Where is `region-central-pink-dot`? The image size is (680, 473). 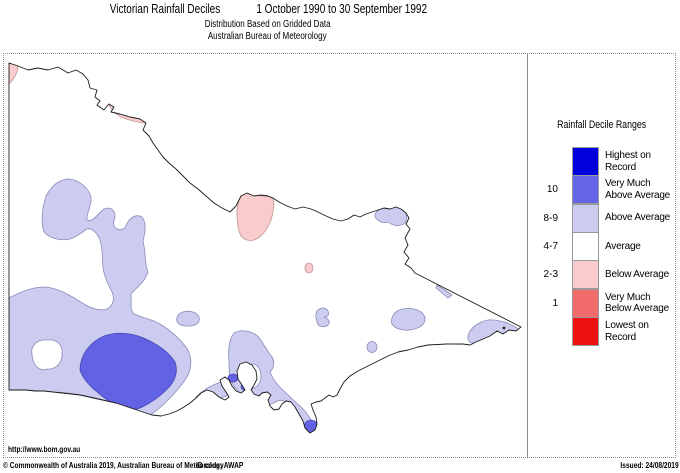 region-central-pink-dot is located at coordinates (309, 268).